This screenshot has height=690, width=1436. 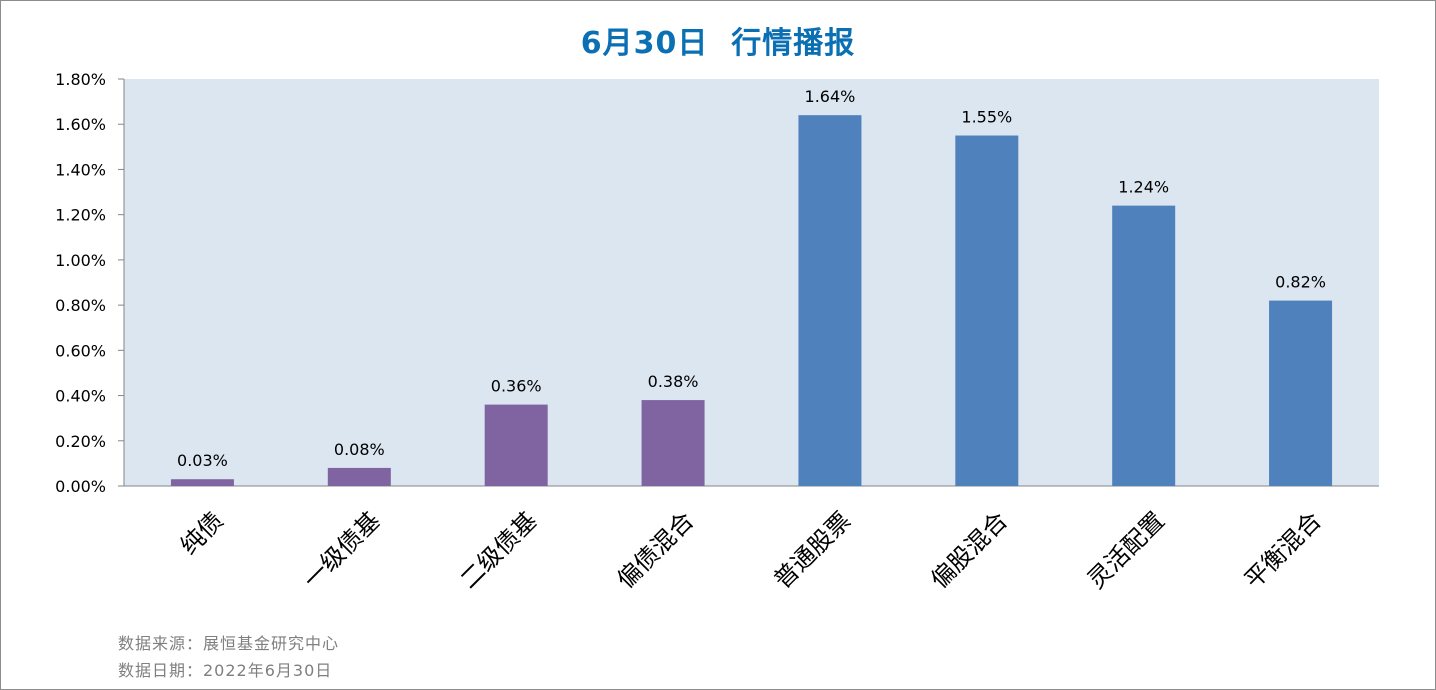 I want to click on x-tick-label: 纯债, so click(x=202, y=533).